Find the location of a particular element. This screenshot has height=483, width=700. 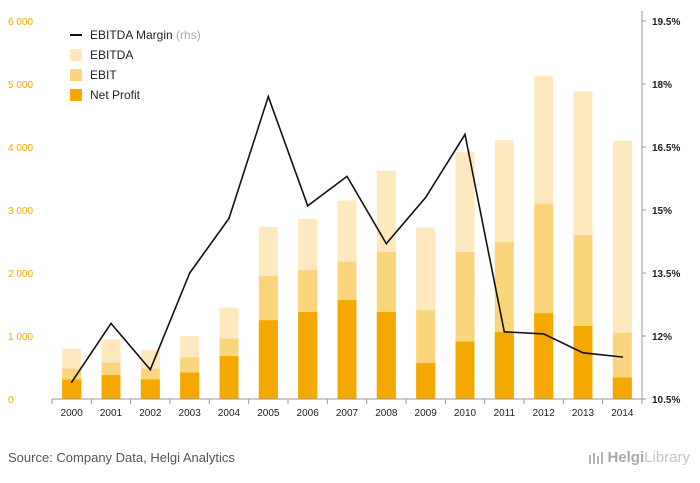

bar-net-profit-2014 is located at coordinates (622, 388).